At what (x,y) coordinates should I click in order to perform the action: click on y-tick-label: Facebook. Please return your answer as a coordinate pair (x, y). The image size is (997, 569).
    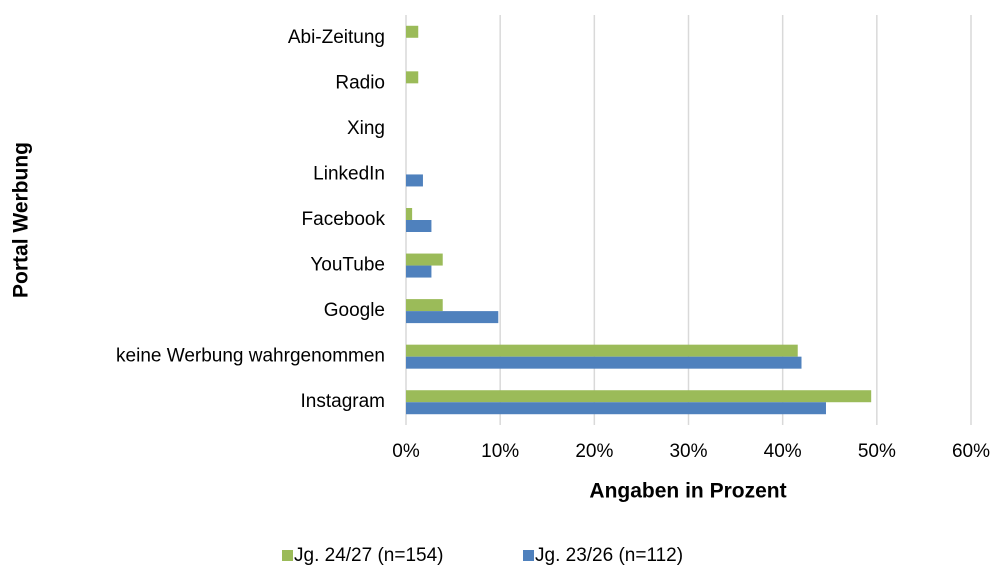
    Looking at the image, I should click on (344, 219).